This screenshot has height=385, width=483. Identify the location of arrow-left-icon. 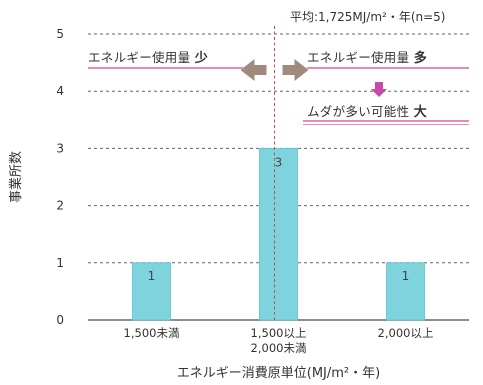
(253, 70).